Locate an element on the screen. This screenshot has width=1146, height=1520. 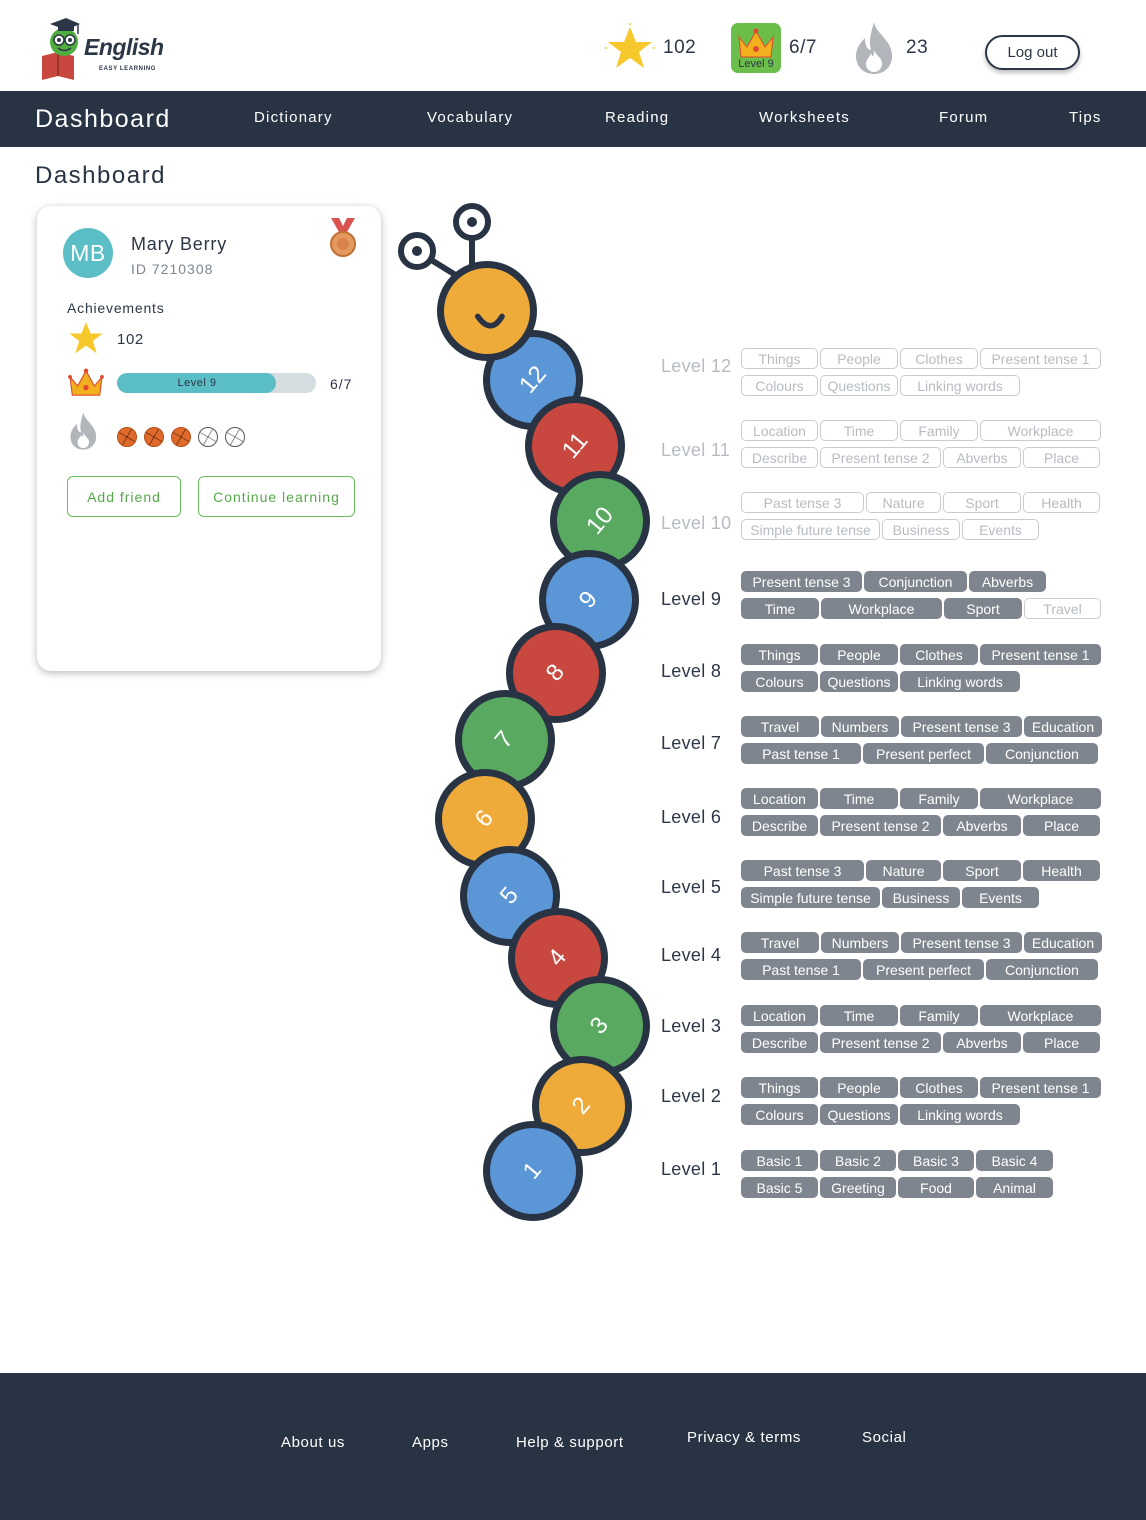
nav-item-reading: Reading is located at coordinates (637, 117).